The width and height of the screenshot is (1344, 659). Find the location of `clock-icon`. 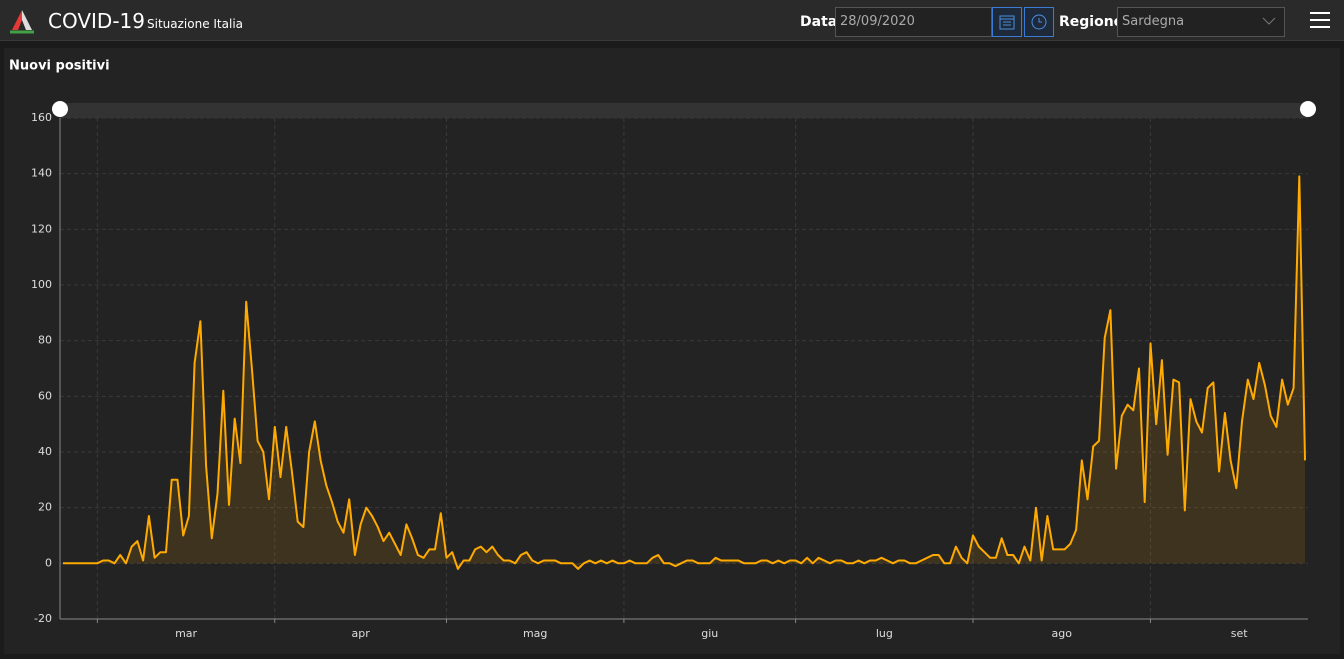

clock-icon is located at coordinates (1039, 22).